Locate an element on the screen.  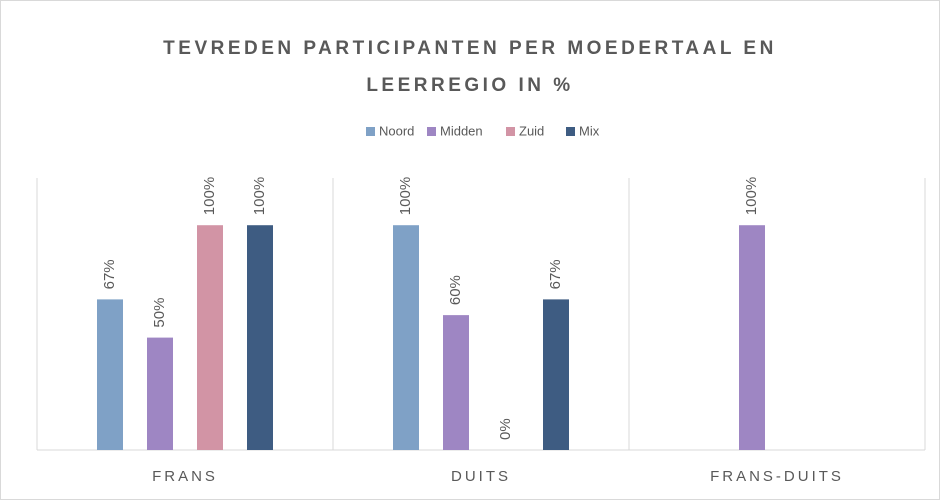
data-label: 0% is located at coordinates (505, 429).